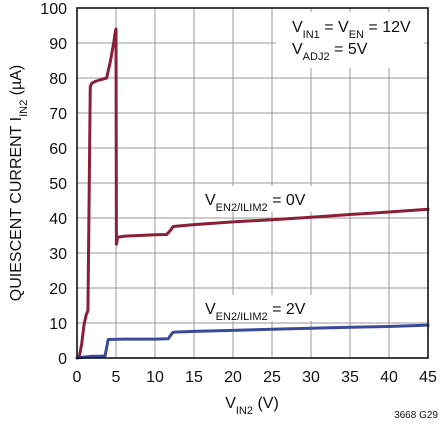 This screenshot has height=425, width=441. Describe the element at coordinates (58, 289) in the screenshot. I see `y-tick-label: 20` at that location.